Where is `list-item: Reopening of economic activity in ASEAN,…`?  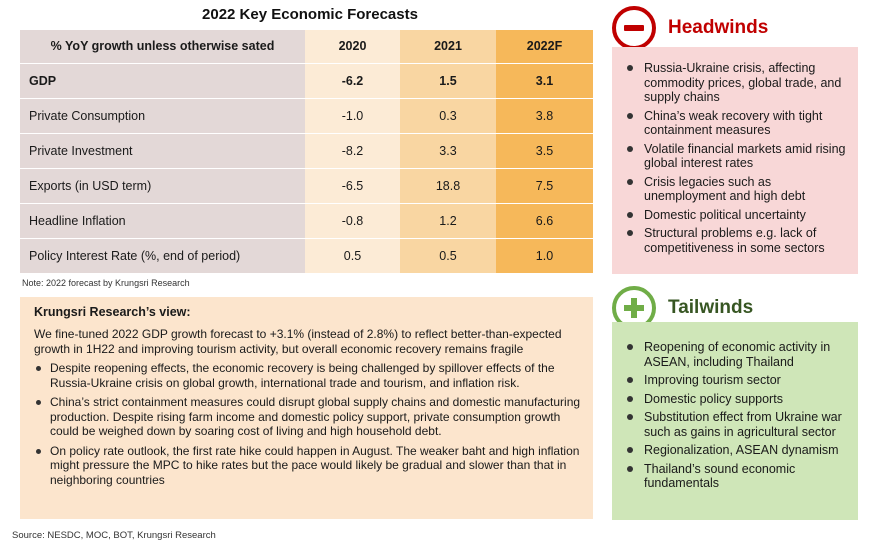 list-item: Reopening of economic activity in ASEAN,… is located at coordinates (737, 354).